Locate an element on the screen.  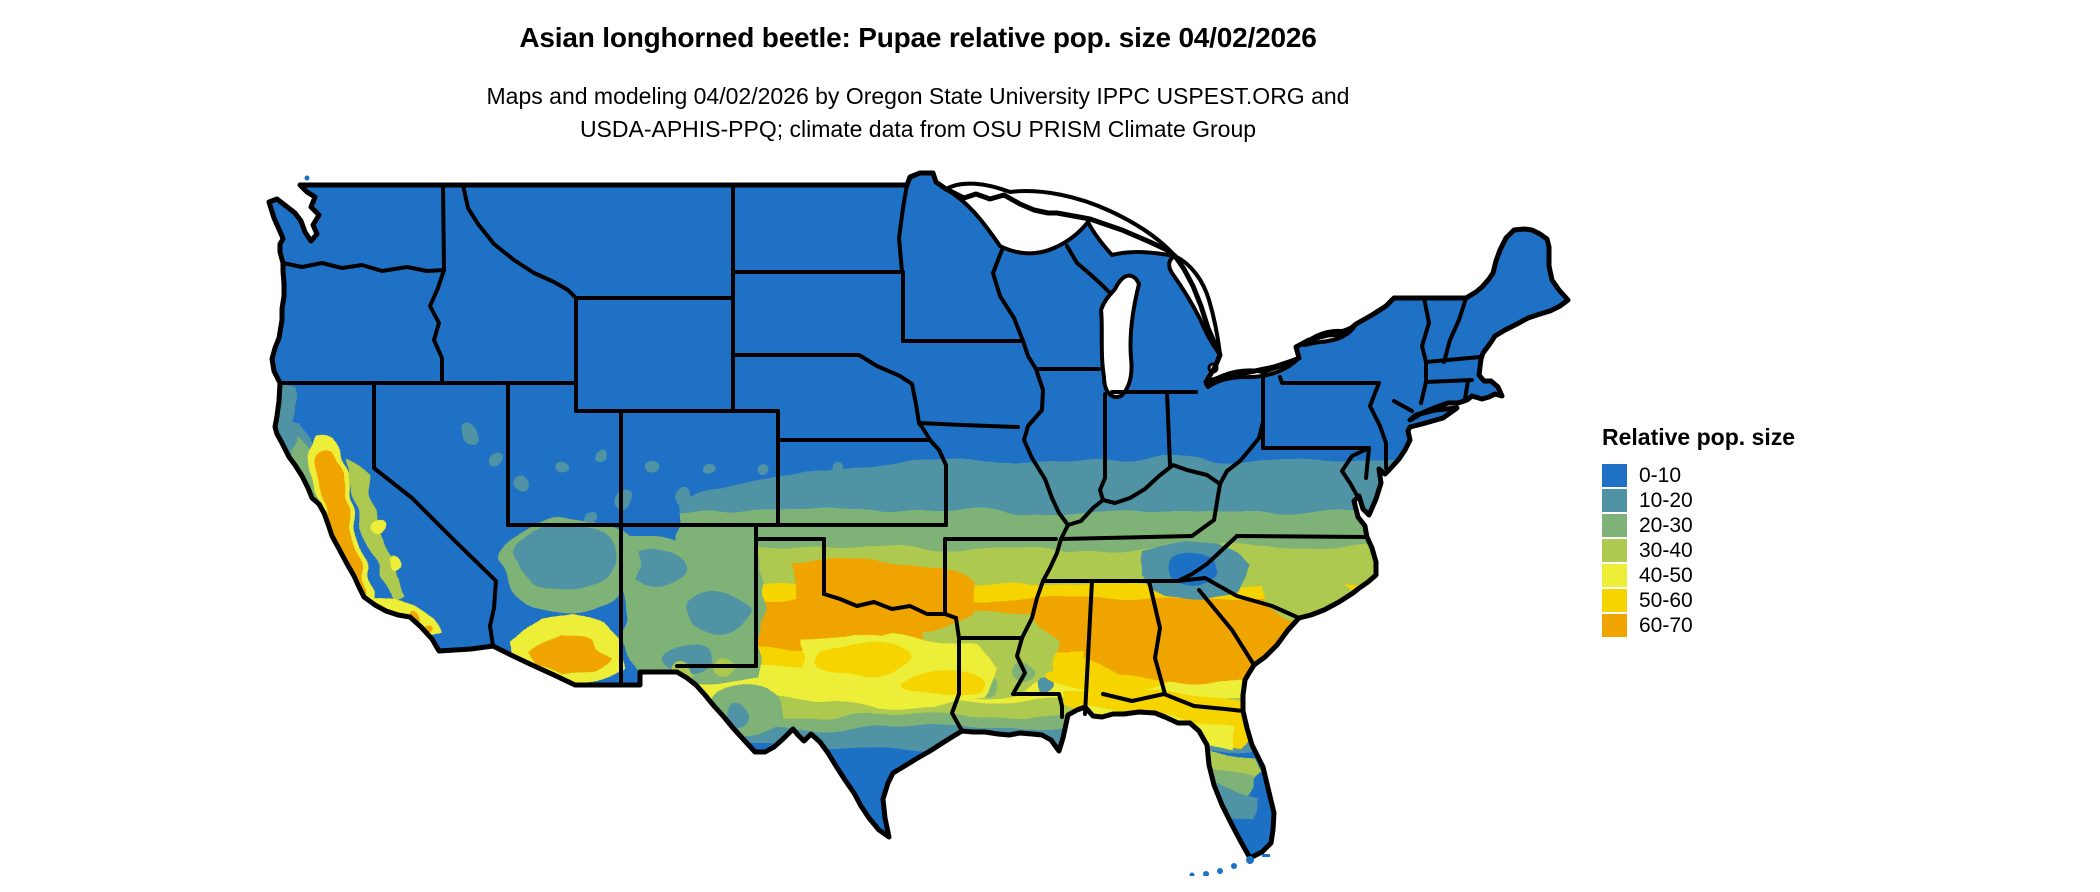
florida-keys is located at coordinates (1229, 865).